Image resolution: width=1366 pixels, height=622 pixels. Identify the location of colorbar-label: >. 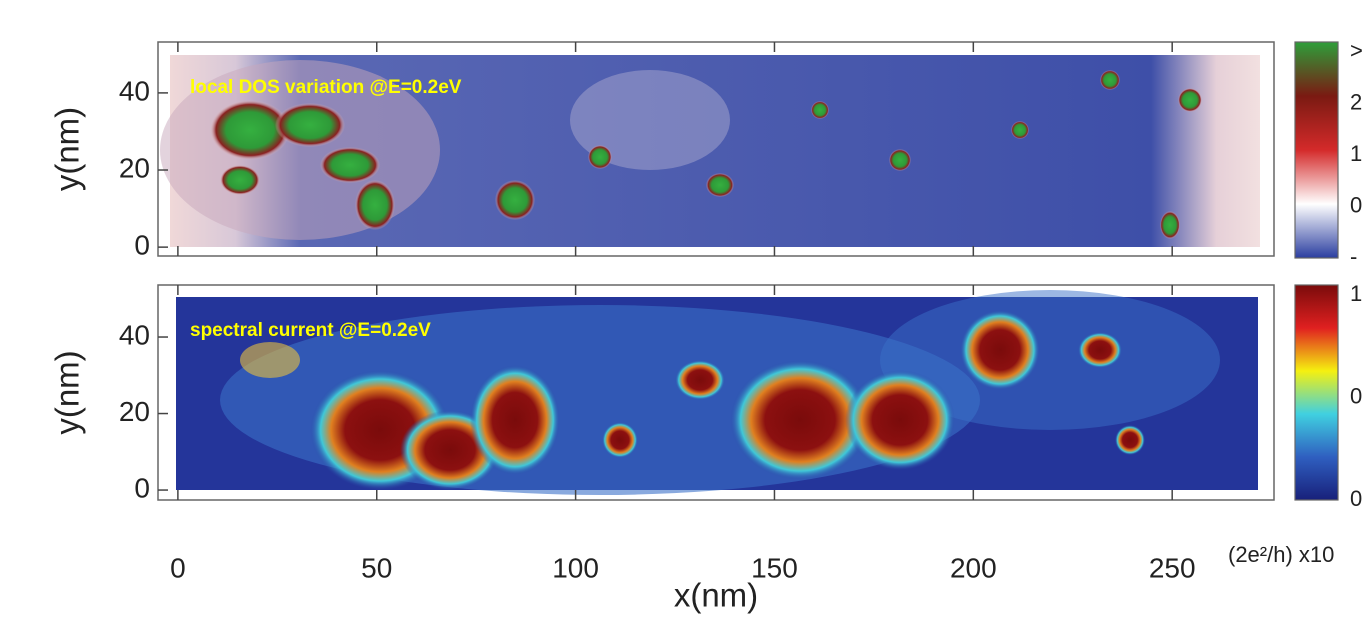
(1356, 50).